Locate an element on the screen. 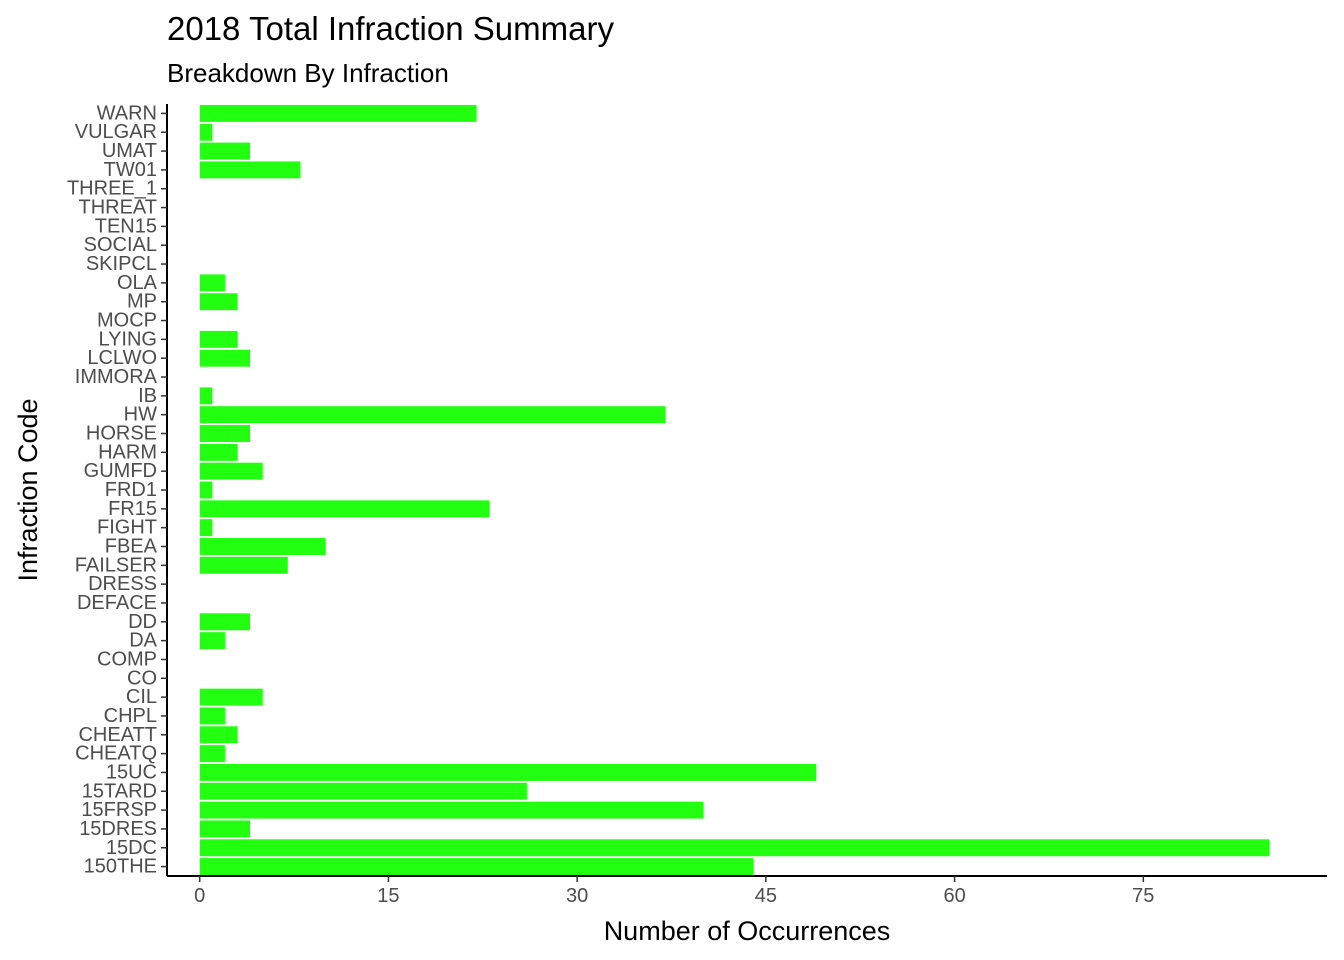  y-tick-label: FRD1 is located at coordinates (131, 490).